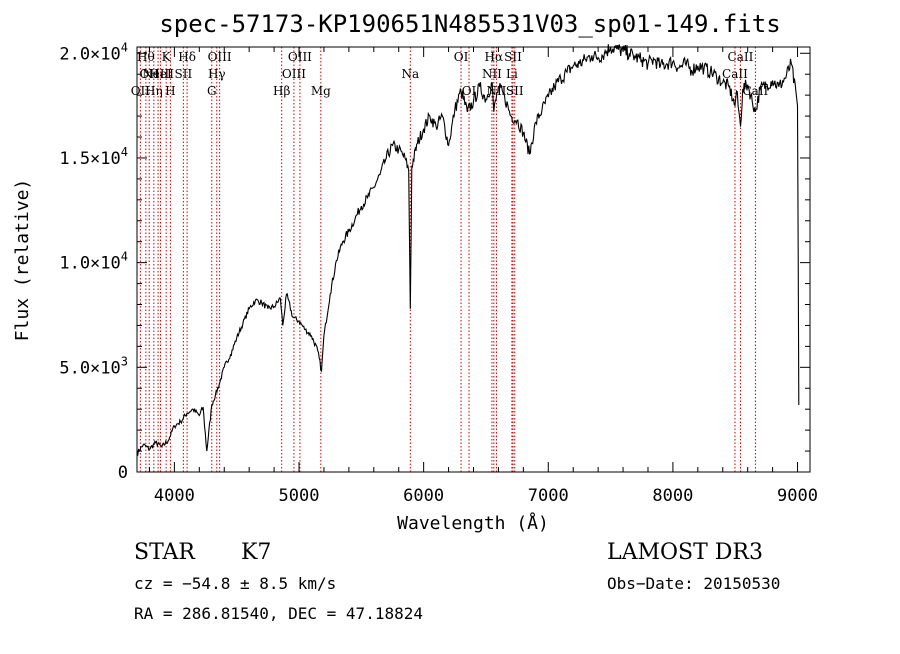 This screenshot has width=900, height=654. What do you see at coordinates (693, 583) in the screenshot?
I see `observation-date: Obs−Date: 20150530` at bounding box center [693, 583].